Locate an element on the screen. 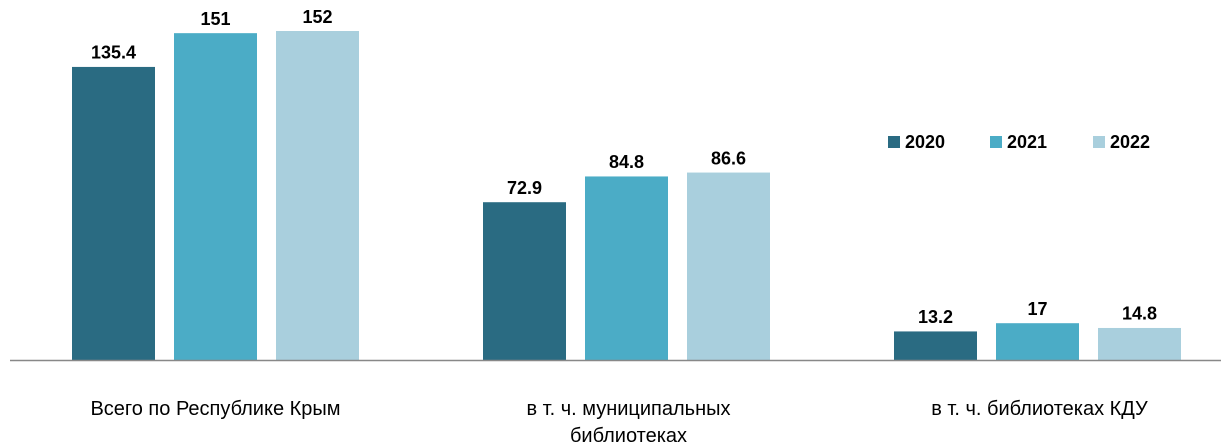 The image size is (1232, 446). data-label: 152 is located at coordinates (317, 17).